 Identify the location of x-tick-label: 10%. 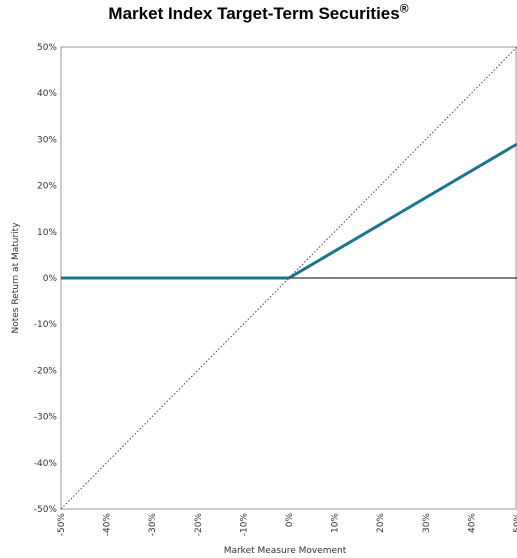
(336, 523).